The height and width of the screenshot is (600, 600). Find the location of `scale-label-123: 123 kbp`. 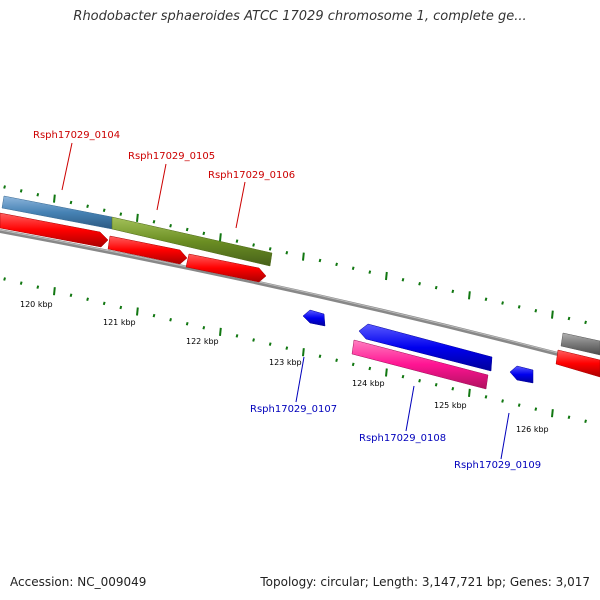

scale-label-123: 123 kbp is located at coordinates (285, 362).